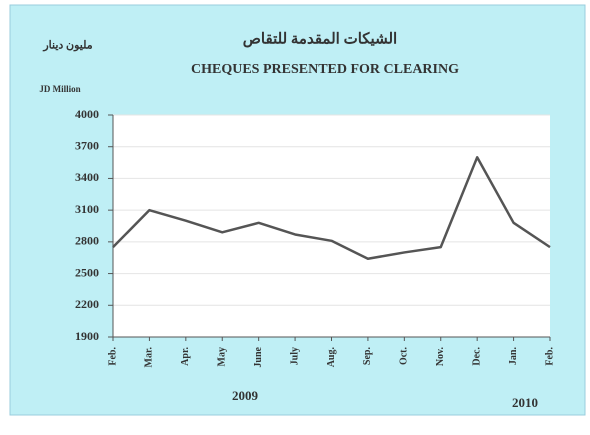 This screenshot has height=435, width=590. I want to click on y-tick-label: 4000, so click(87, 114).